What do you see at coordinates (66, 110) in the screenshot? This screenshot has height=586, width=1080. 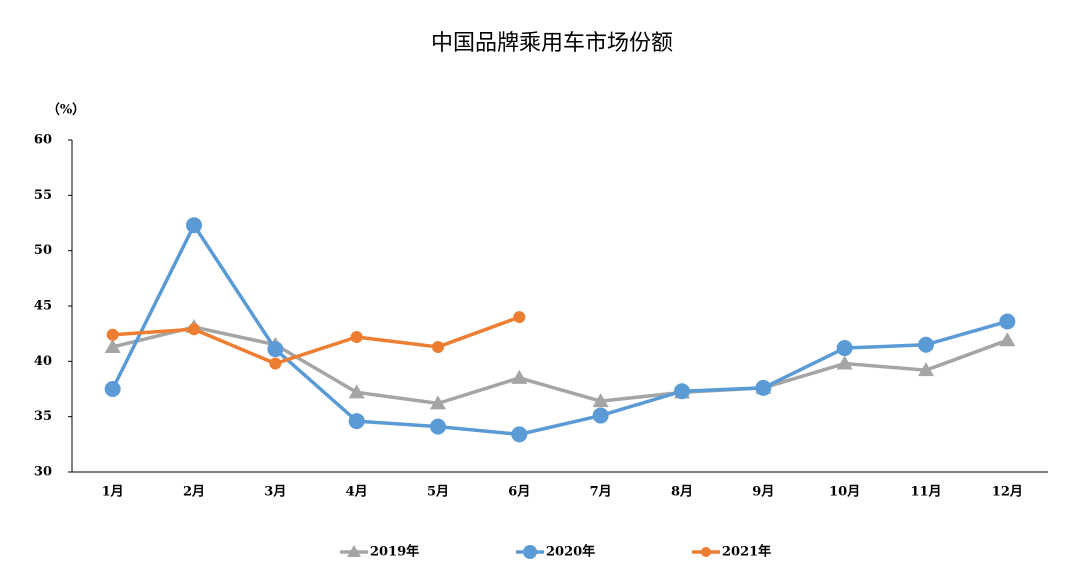 I see `y-axis-label: （%）` at bounding box center [66, 110].